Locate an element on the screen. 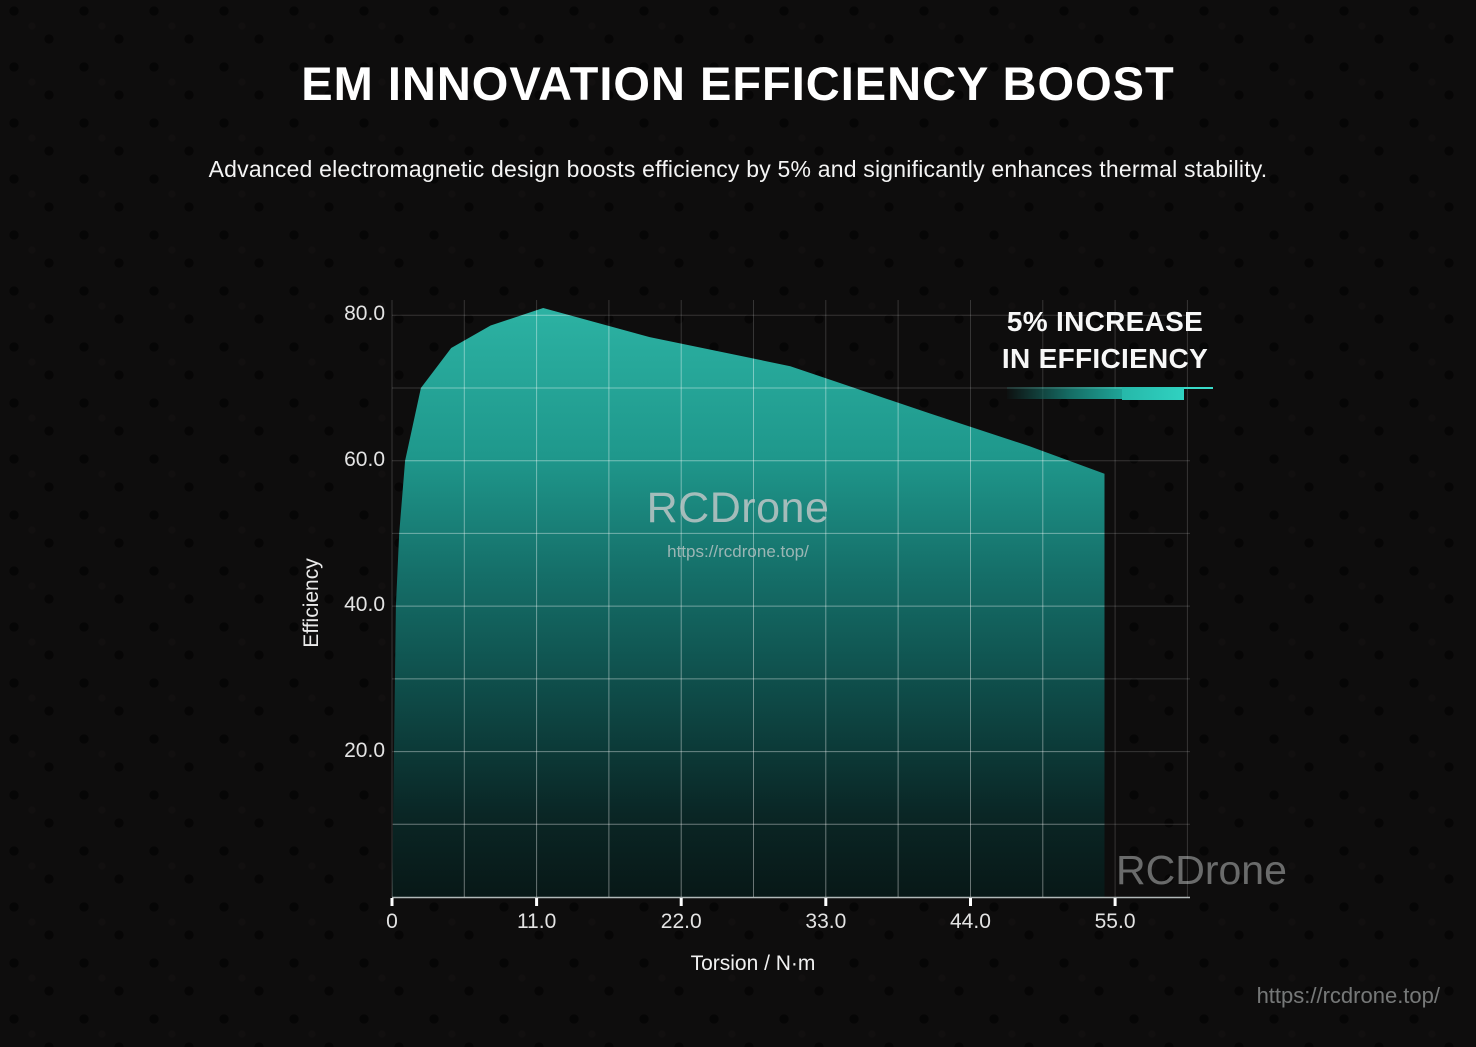  legend-line-2: IN EFFICIENCY is located at coordinates (1105, 358).